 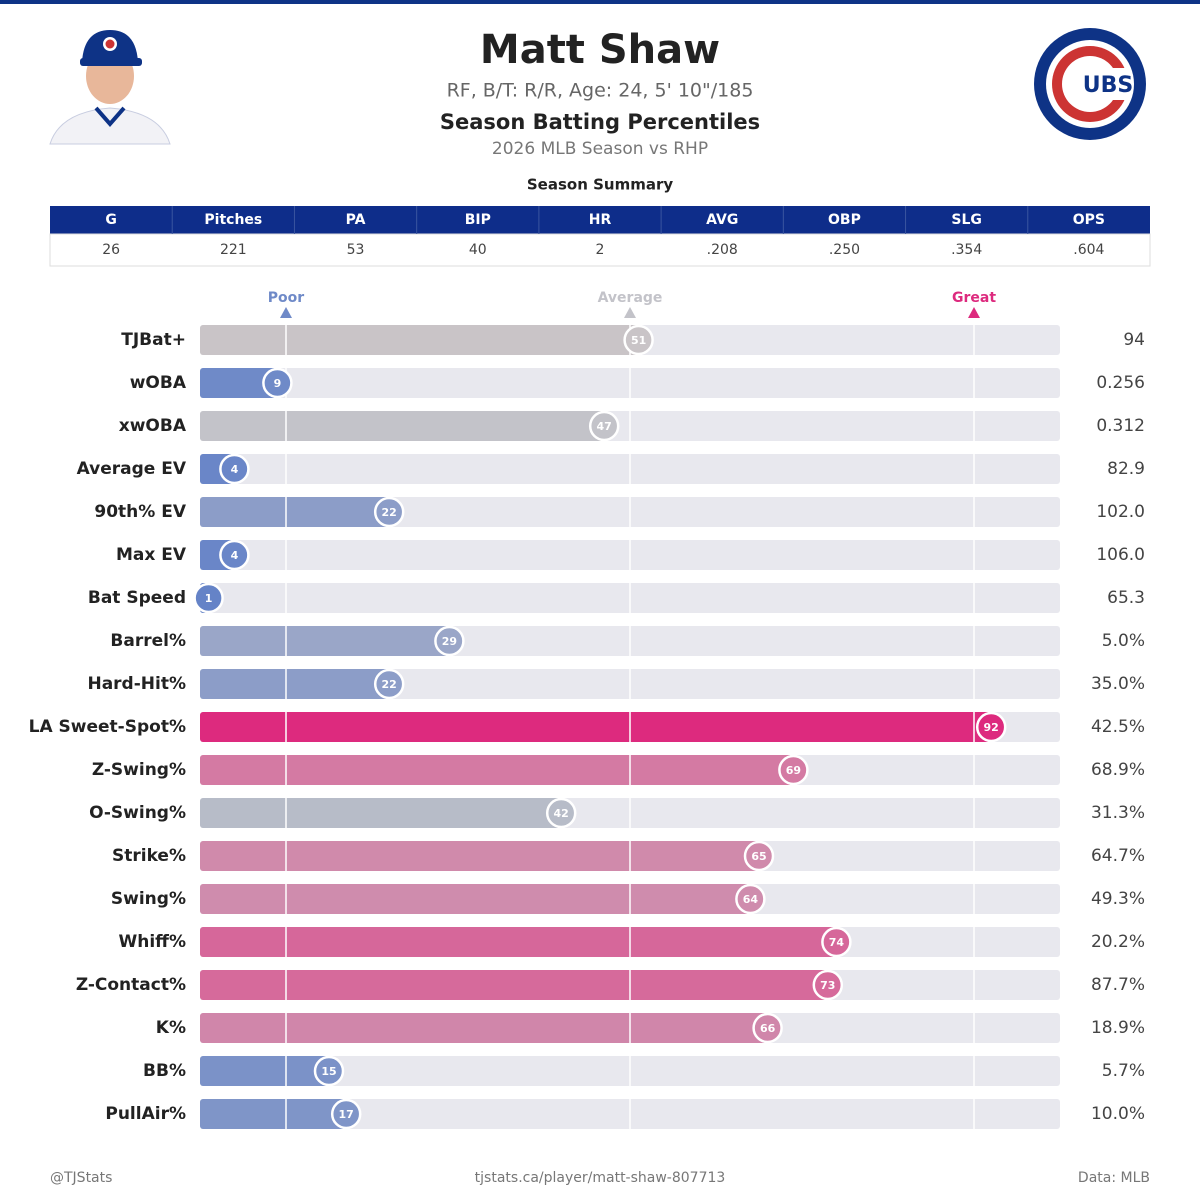 I want to click on percentile-label: 92, so click(x=991, y=727).